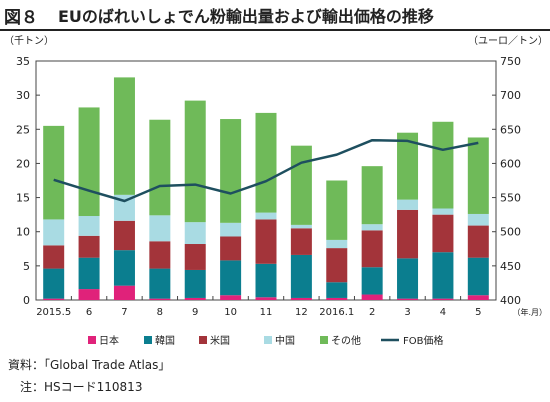  I want to click on legend-label: 米国, so click(220, 340).